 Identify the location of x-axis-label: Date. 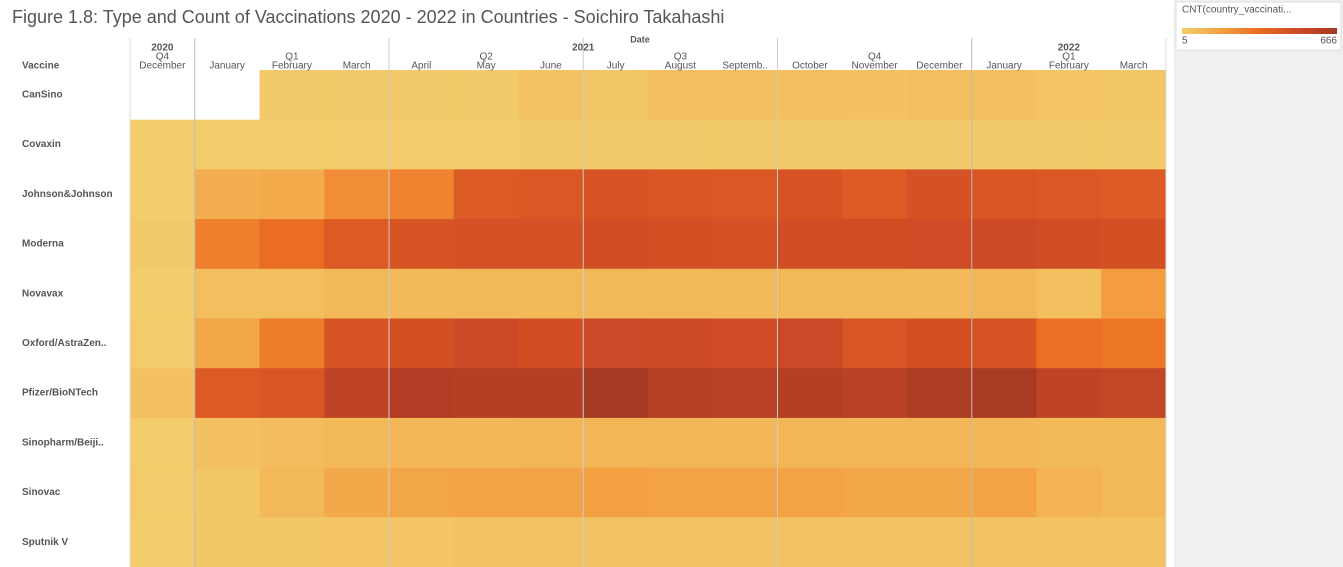
(640, 39).